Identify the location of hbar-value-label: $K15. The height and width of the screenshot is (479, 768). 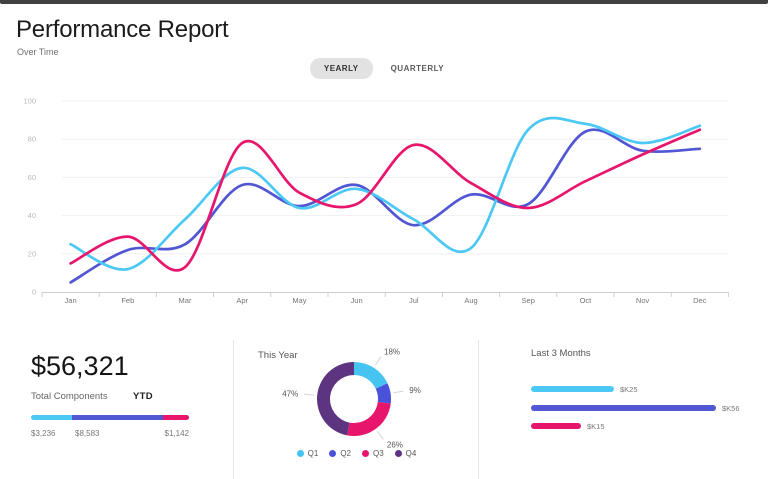
(596, 426).